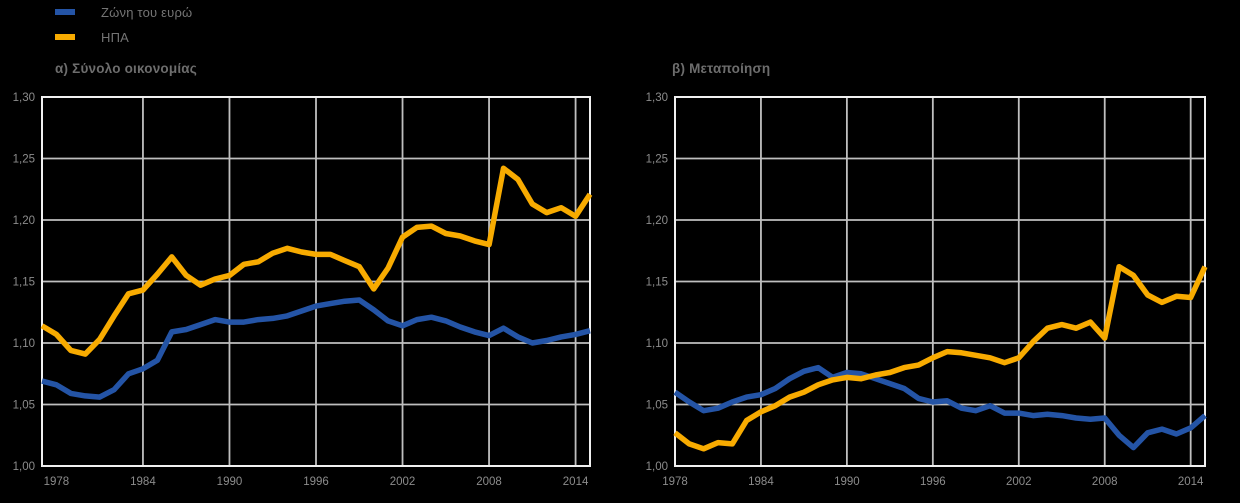 This screenshot has height=503, width=1240. What do you see at coordinates (126, 68) in the screenshot?
I see `left-chart-title: α) Σύνολο οικονομίας` at bounding box center [126, 68].